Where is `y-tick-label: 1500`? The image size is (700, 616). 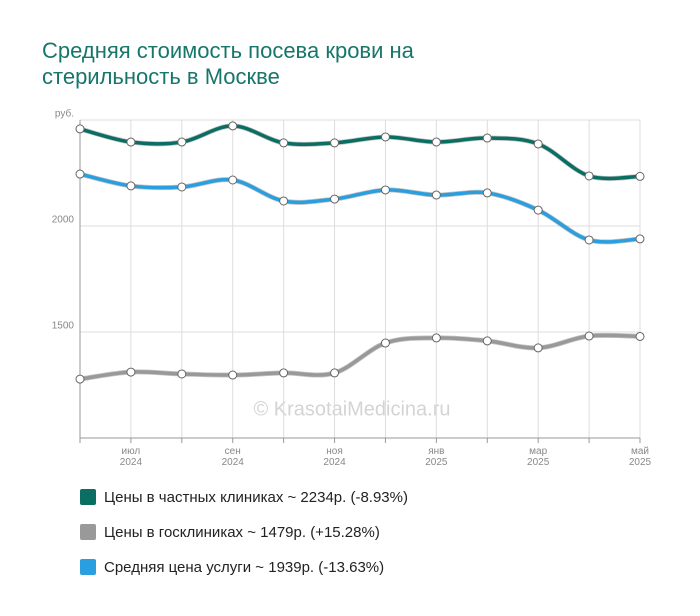 y-tick-label: 1500 is located at coordinates (63, 326).